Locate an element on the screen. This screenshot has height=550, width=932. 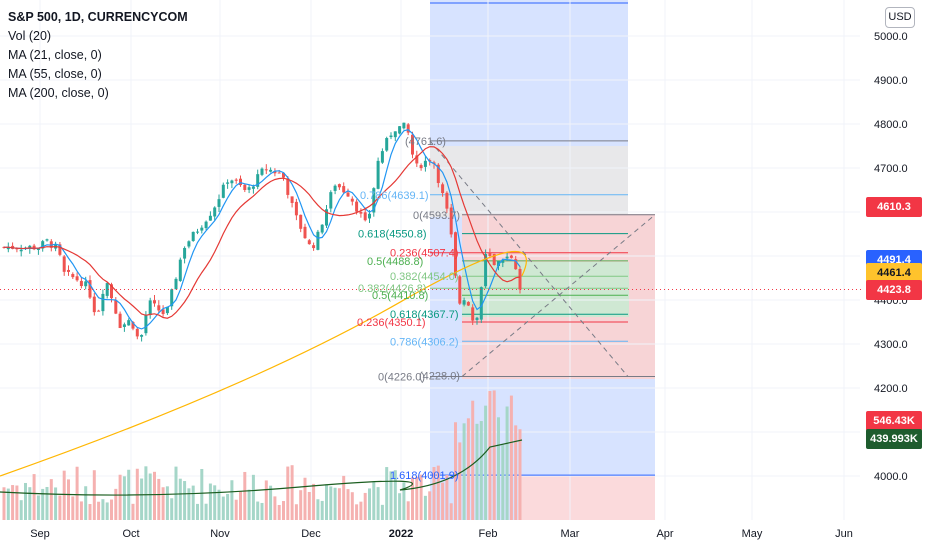
indicator-vol: Vol (20) is located at coordinates (30, 36).